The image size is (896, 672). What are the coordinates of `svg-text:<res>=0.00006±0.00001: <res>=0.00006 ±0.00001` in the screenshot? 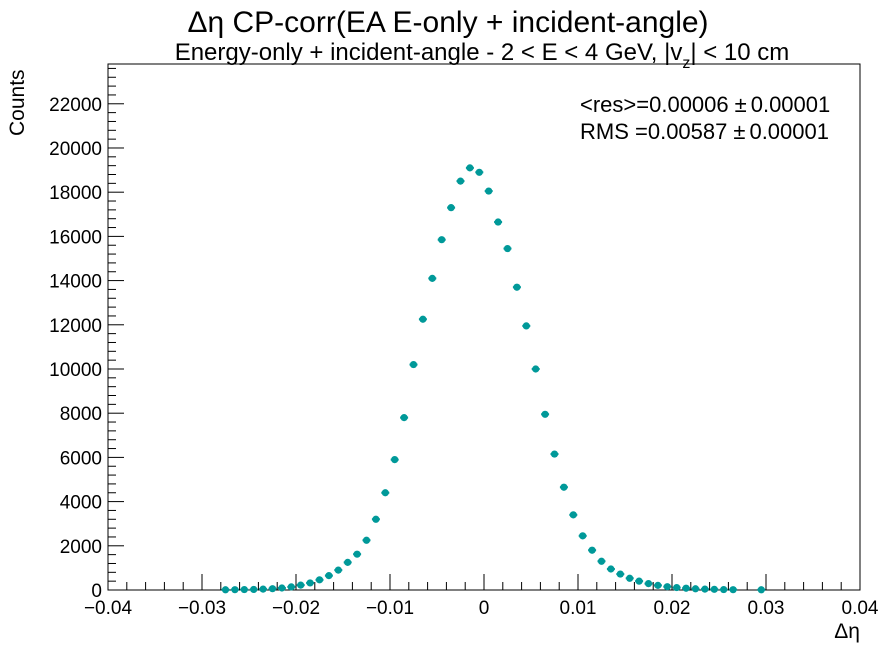 It's located at (705, 104).